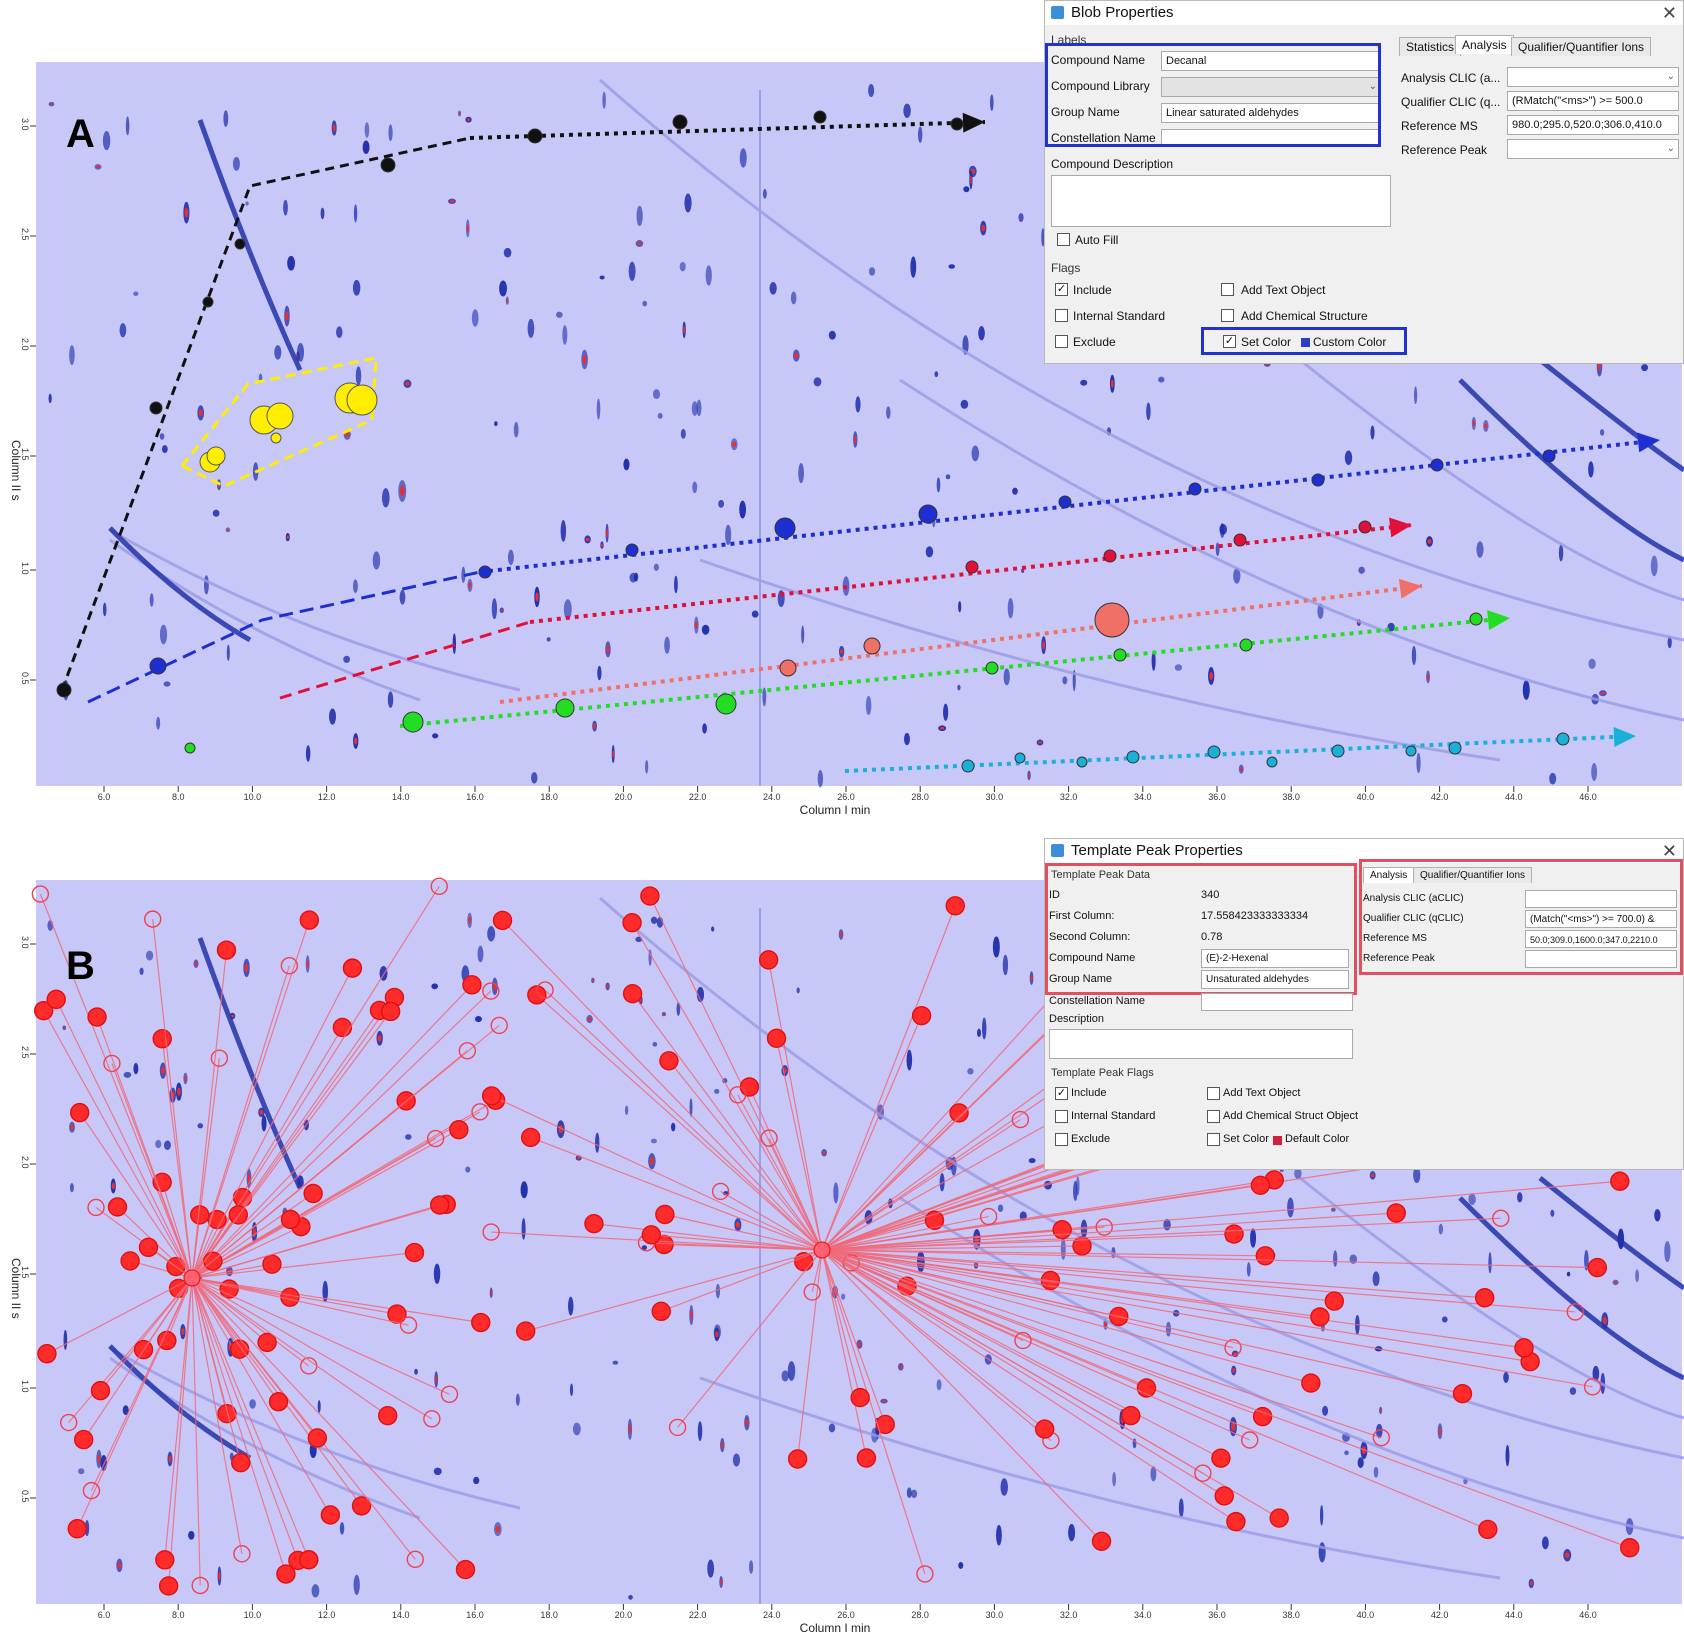 The image size is (1684, 1637). I want to click on add-chemical-structure-checkbox, so click(1227, 315).